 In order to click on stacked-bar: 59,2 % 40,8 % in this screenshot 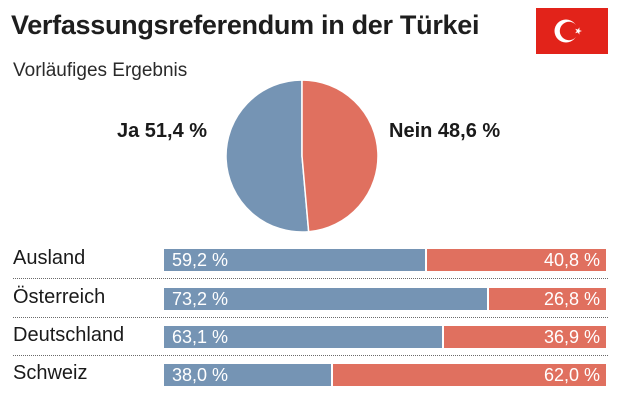, I will do `click(385, 260)`.